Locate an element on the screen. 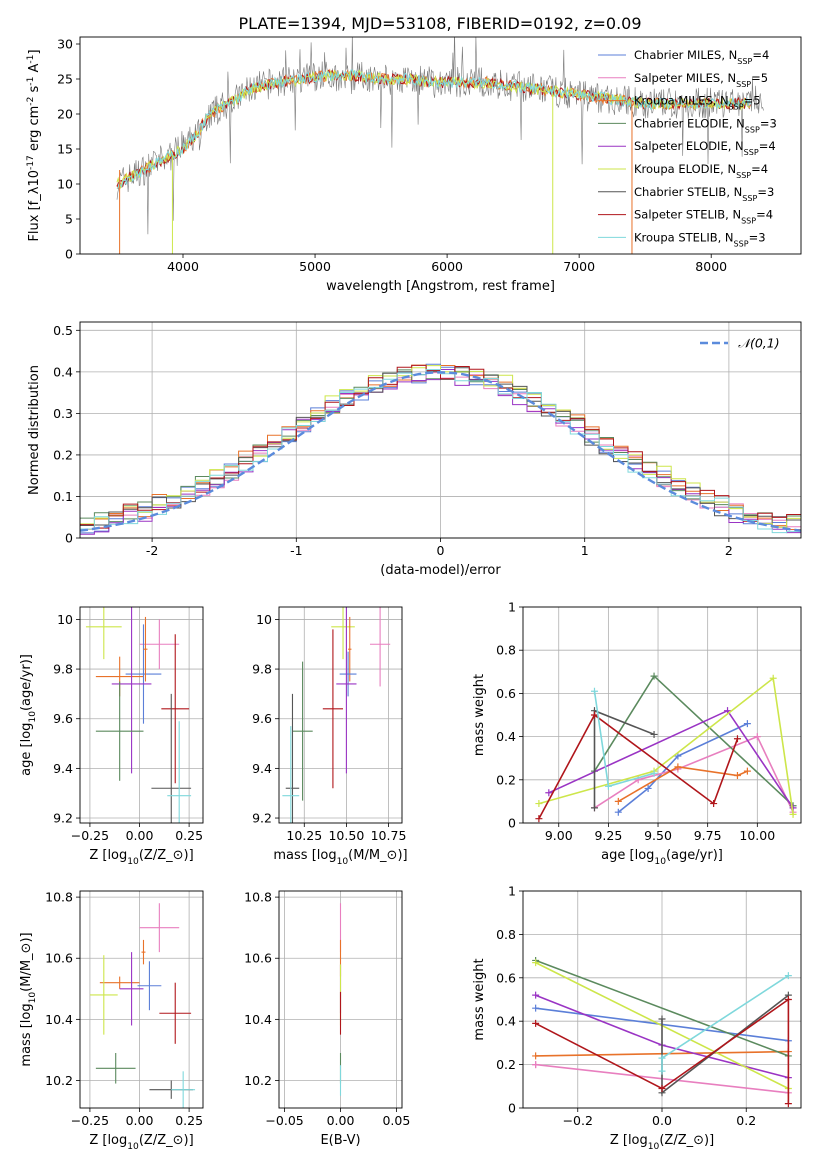 The width and height of the screenshot is (819, 1170). x-tick-label: 0.2 is located at coordinates (746, 1120).